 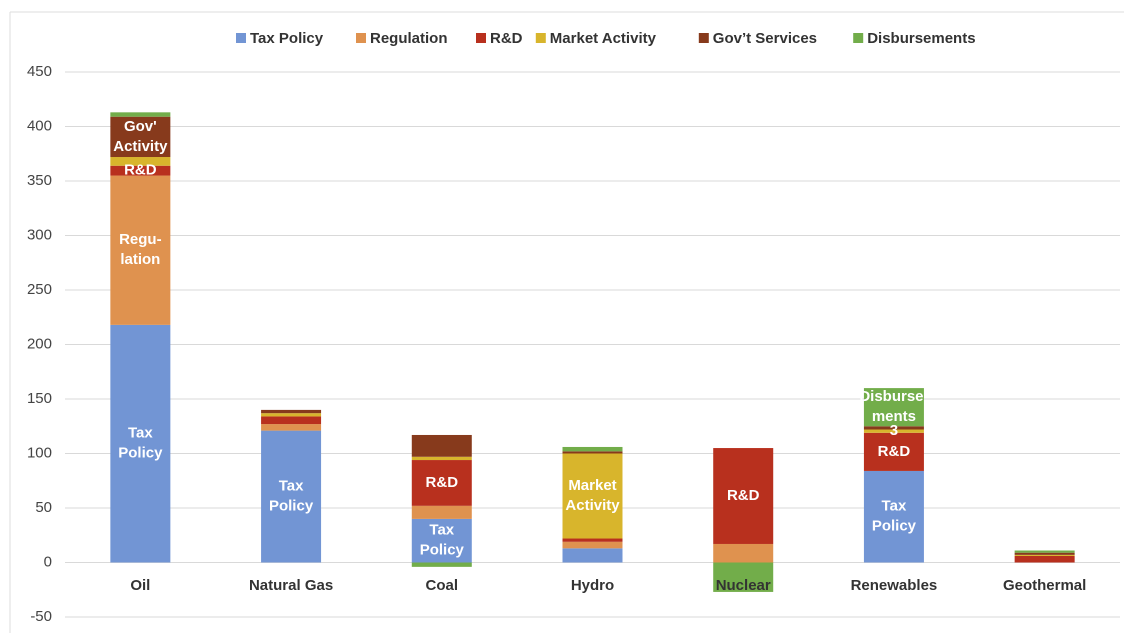 What do you see at coordinates (140, 239) in the screenshot?
I see `bar-annotation: Regu-` at bounding box center [140, 239].